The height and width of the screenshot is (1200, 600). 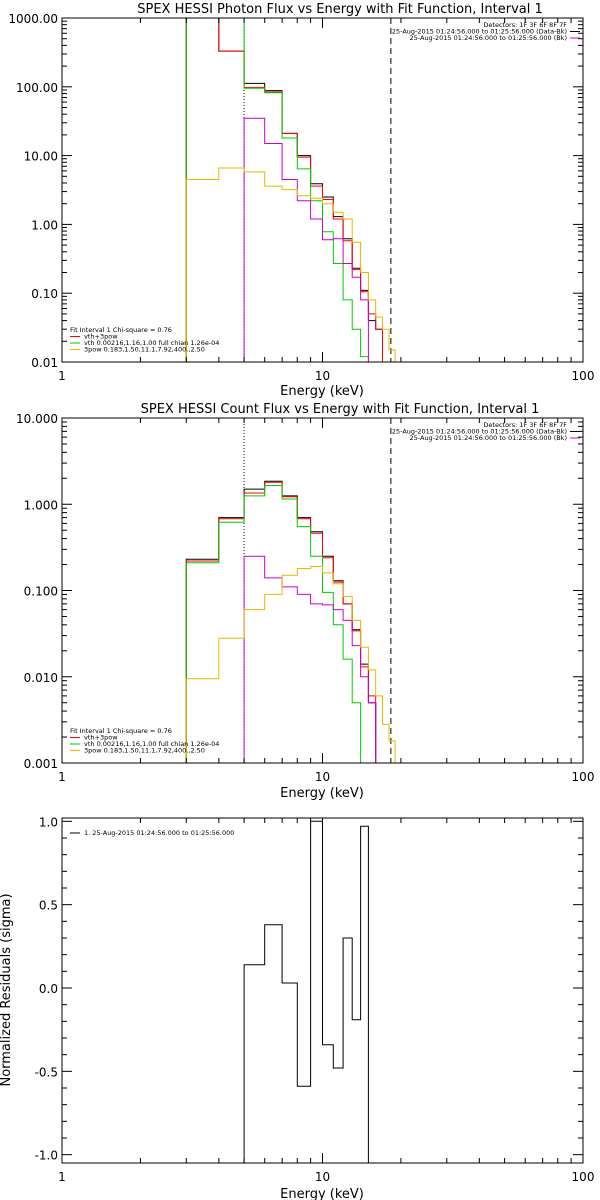 I want to click on residuals-y-tick-label: 1.0, so click(x=48, y=822).